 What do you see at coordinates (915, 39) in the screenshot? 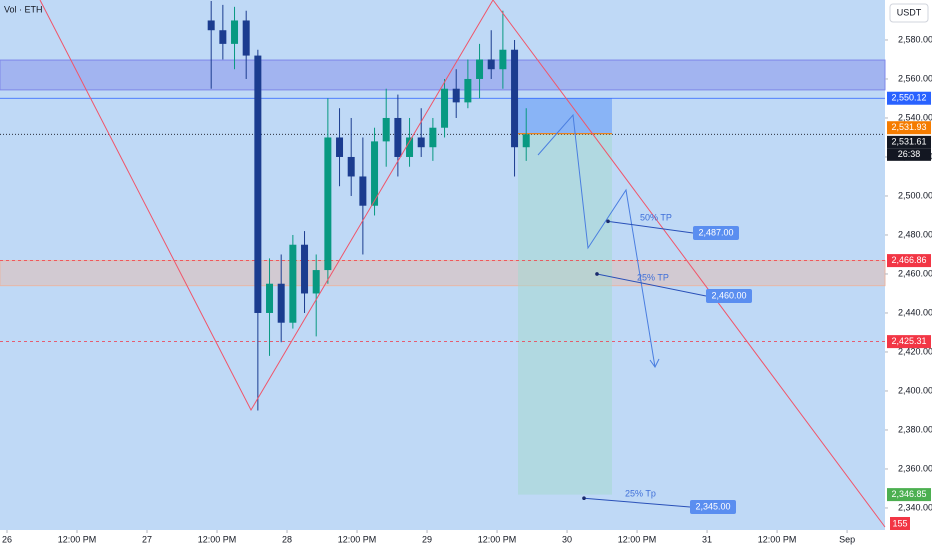
I see `y-tick-label: 2,580.00` at bounding box center [915, 39].